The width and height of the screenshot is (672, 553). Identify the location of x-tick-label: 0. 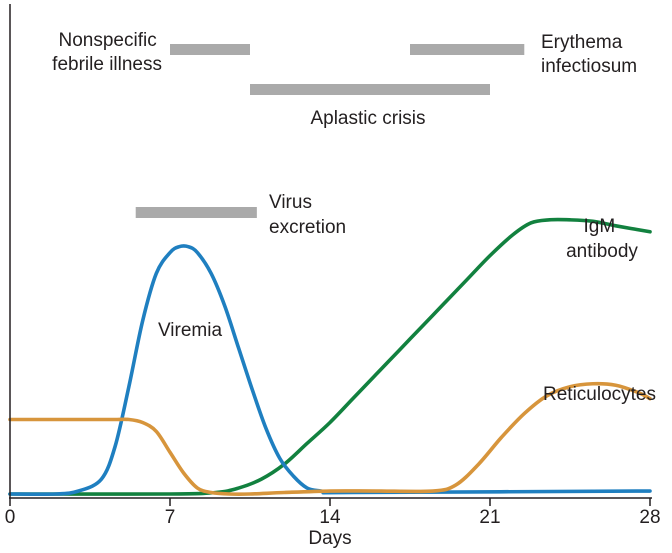
(10, 517).